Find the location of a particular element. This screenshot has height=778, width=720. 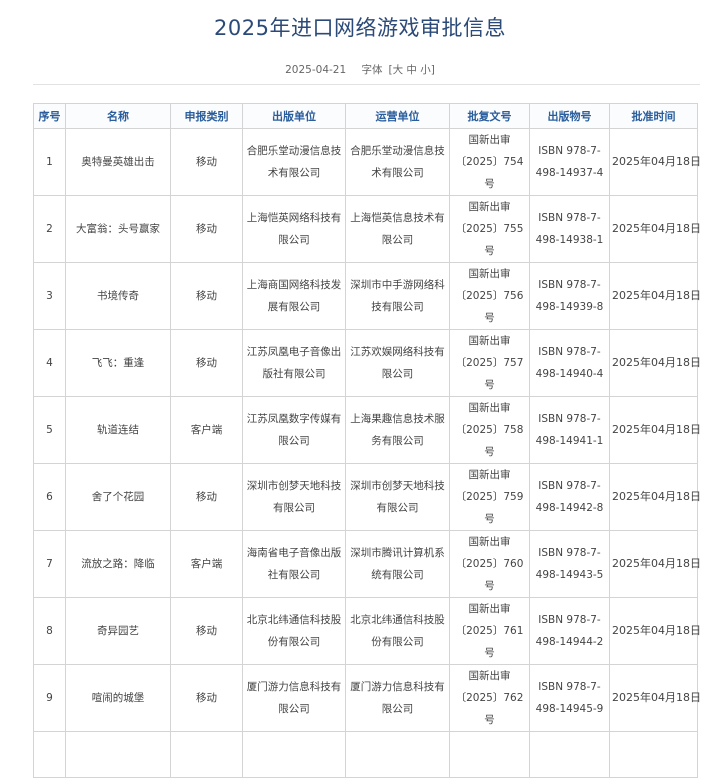

header-col-isbn: 出版物号 is located at coordinates (569, 116).